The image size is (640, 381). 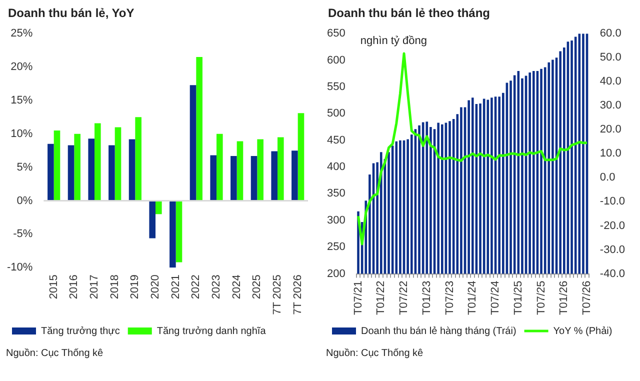 What do you see at coordinates (23, 234) in the screenshot?
I see `y-tick-label: -5%` at bounding box center [23, 234].